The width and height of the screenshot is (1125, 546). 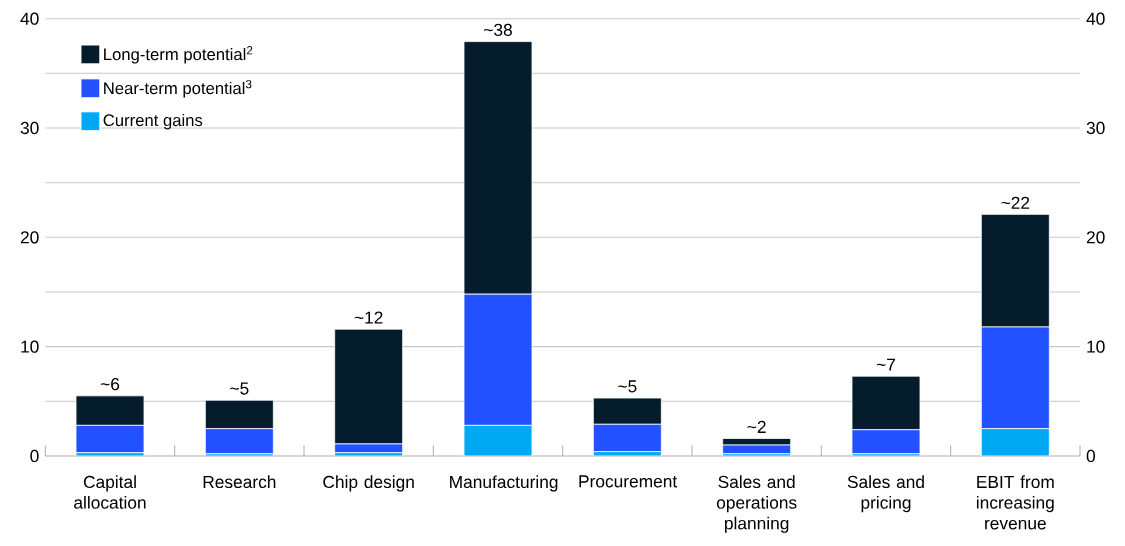 I want to click on x-tick-label: EBIT from increasing revenue, so click(x=1015, y=502).